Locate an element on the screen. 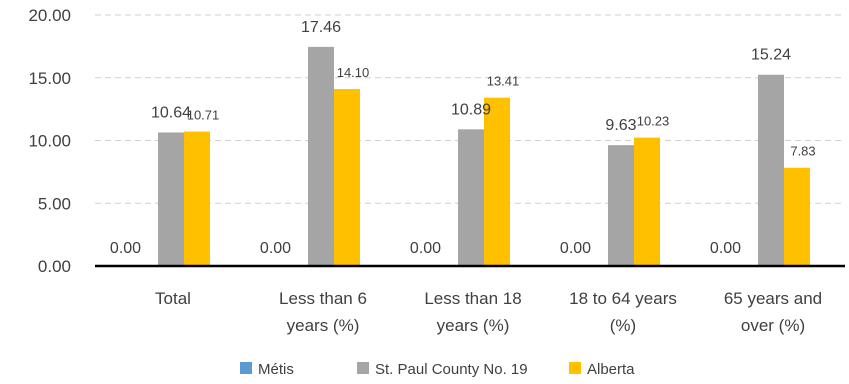 This screenshot has width=849, height=384. y-tick-label: 20.00 is located at coordinates (49, 15).